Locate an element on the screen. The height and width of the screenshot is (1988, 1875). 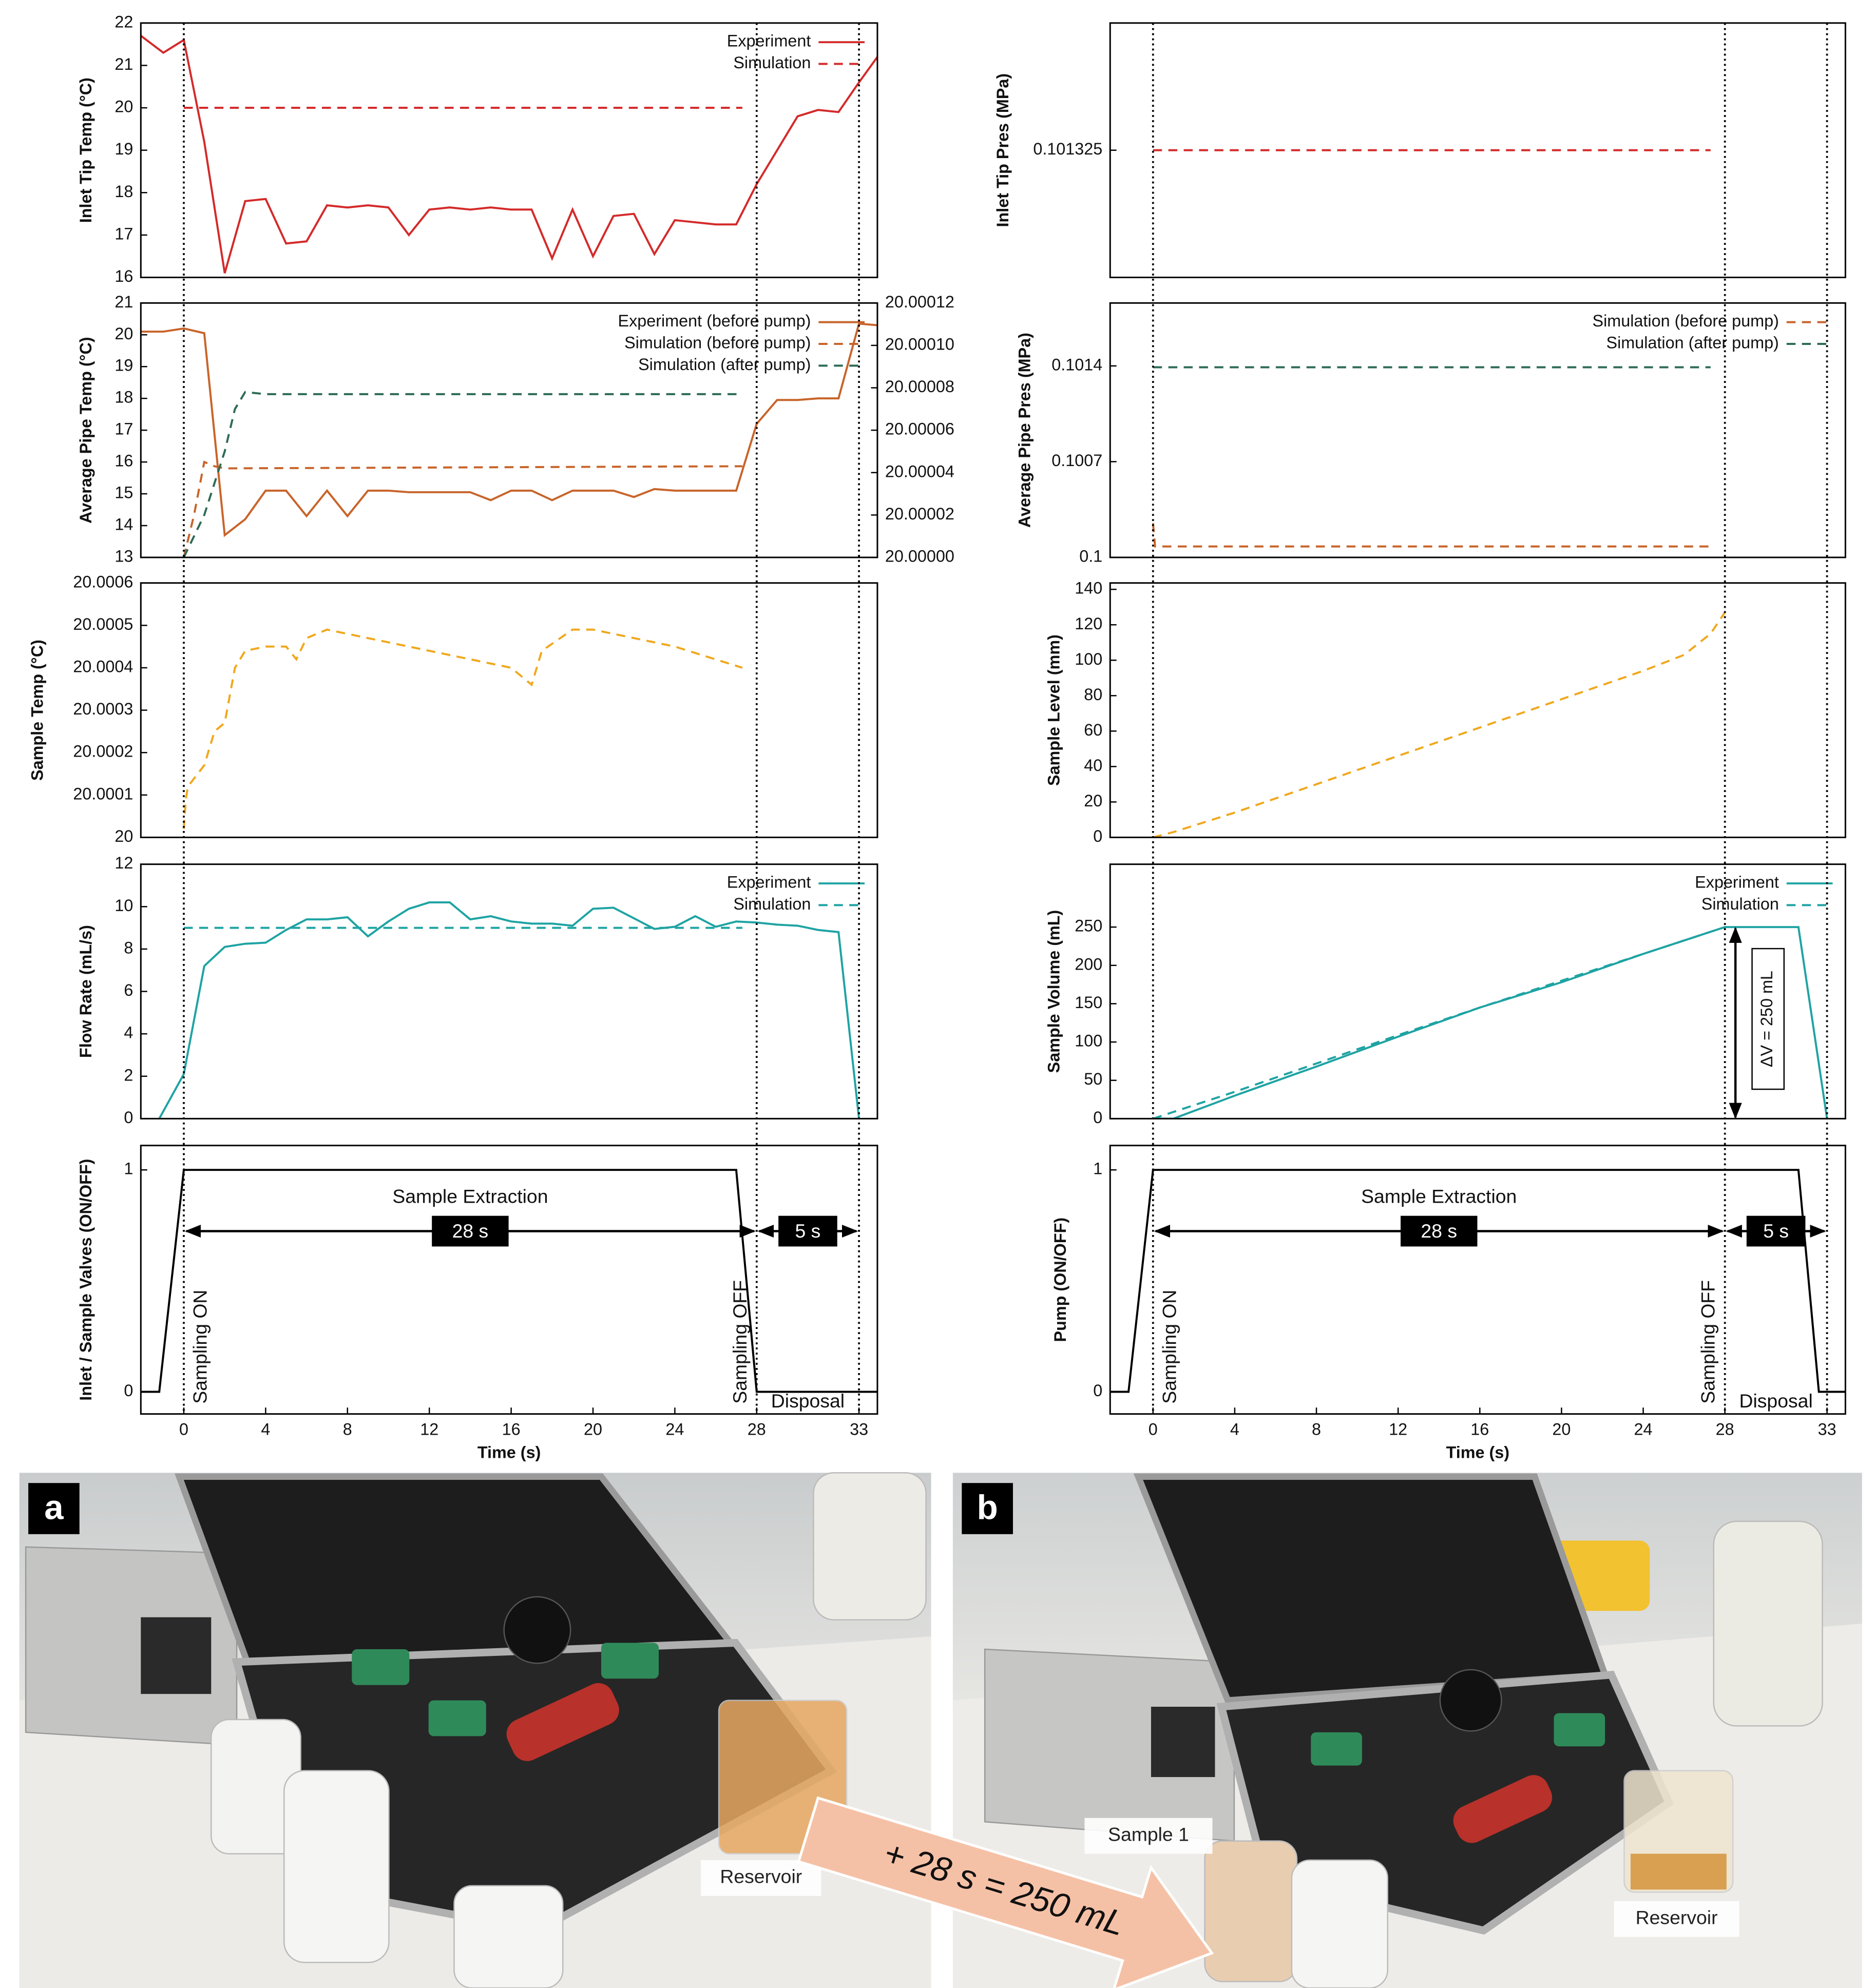
y-tick-label: 17 is located at coordinates (123, 429).